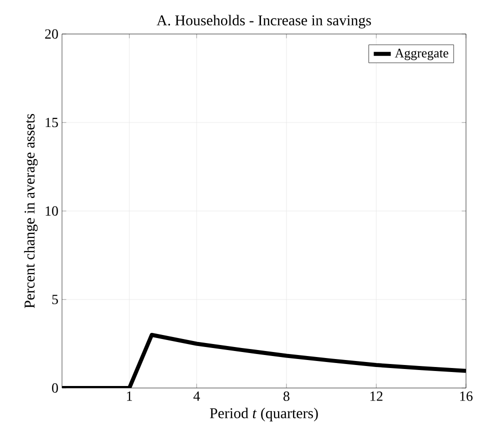 This screenshot has height=443, width=479. Describe the element at coordinates (129, 396) in the screenshot. I see `x-tick-label: 1` at that location.